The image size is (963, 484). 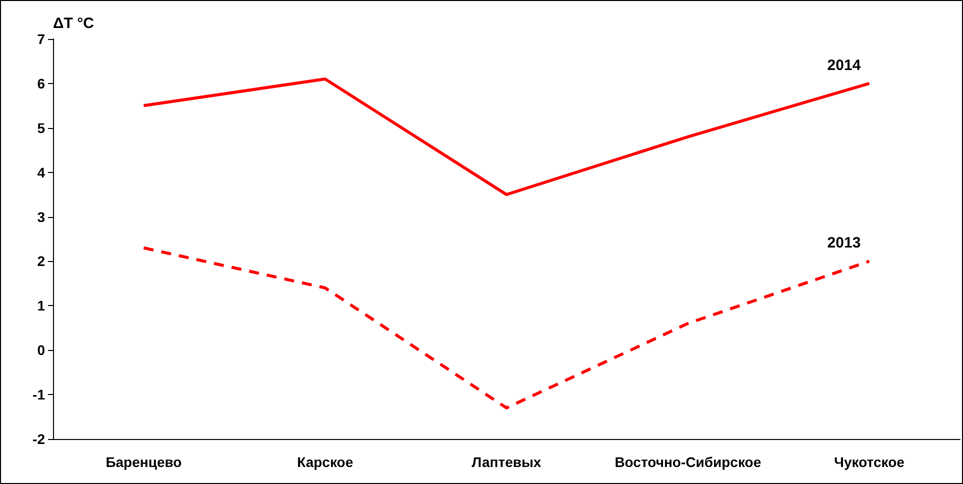 What do you see at coordinates (39, 394) in the screenshot?
I see `y-tick-label: -1` at bounding box center [39, 394].